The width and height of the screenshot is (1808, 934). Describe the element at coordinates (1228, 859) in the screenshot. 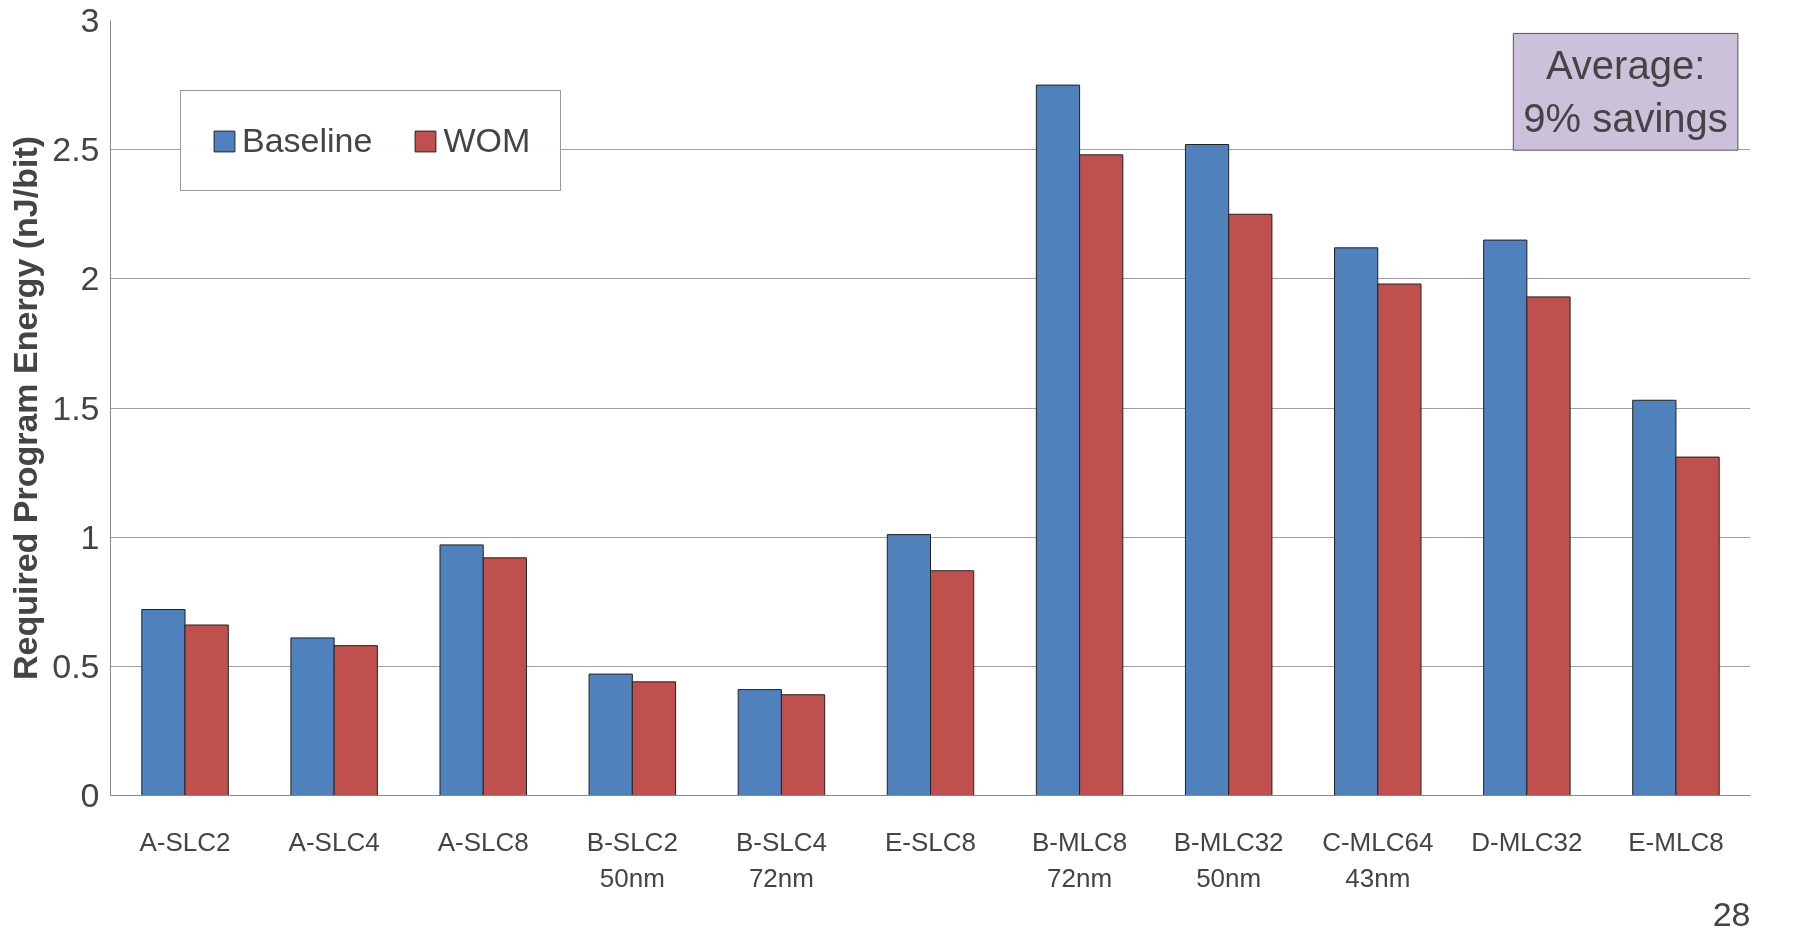

I see `x-tick-label: B-MLC32 50nm` at that location.